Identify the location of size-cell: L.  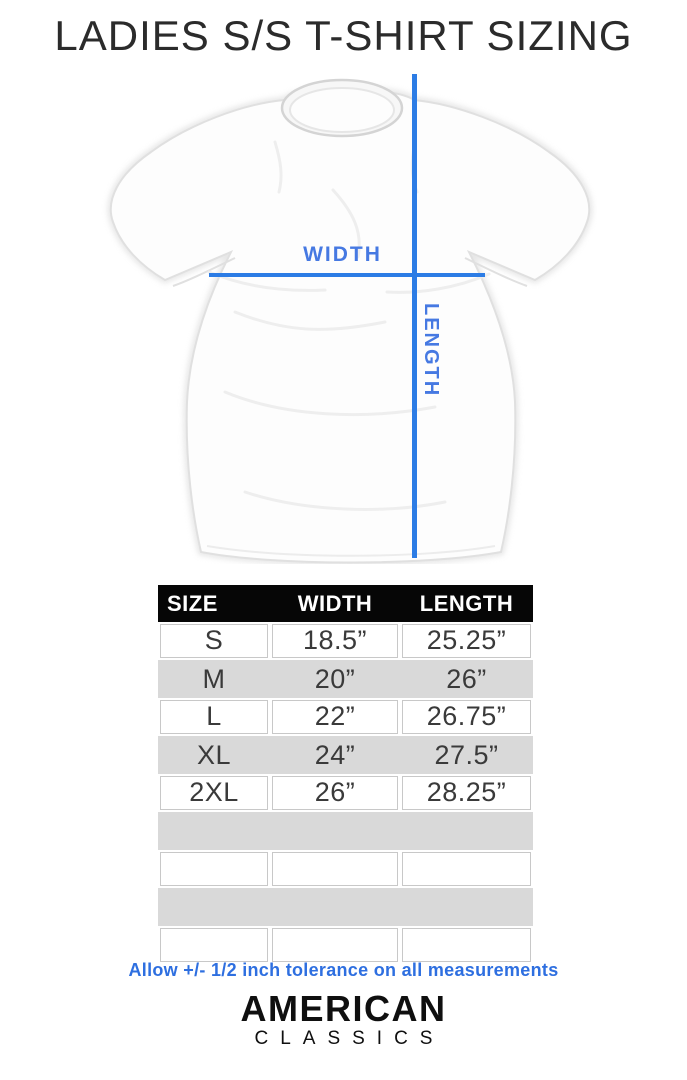
(214, 717).